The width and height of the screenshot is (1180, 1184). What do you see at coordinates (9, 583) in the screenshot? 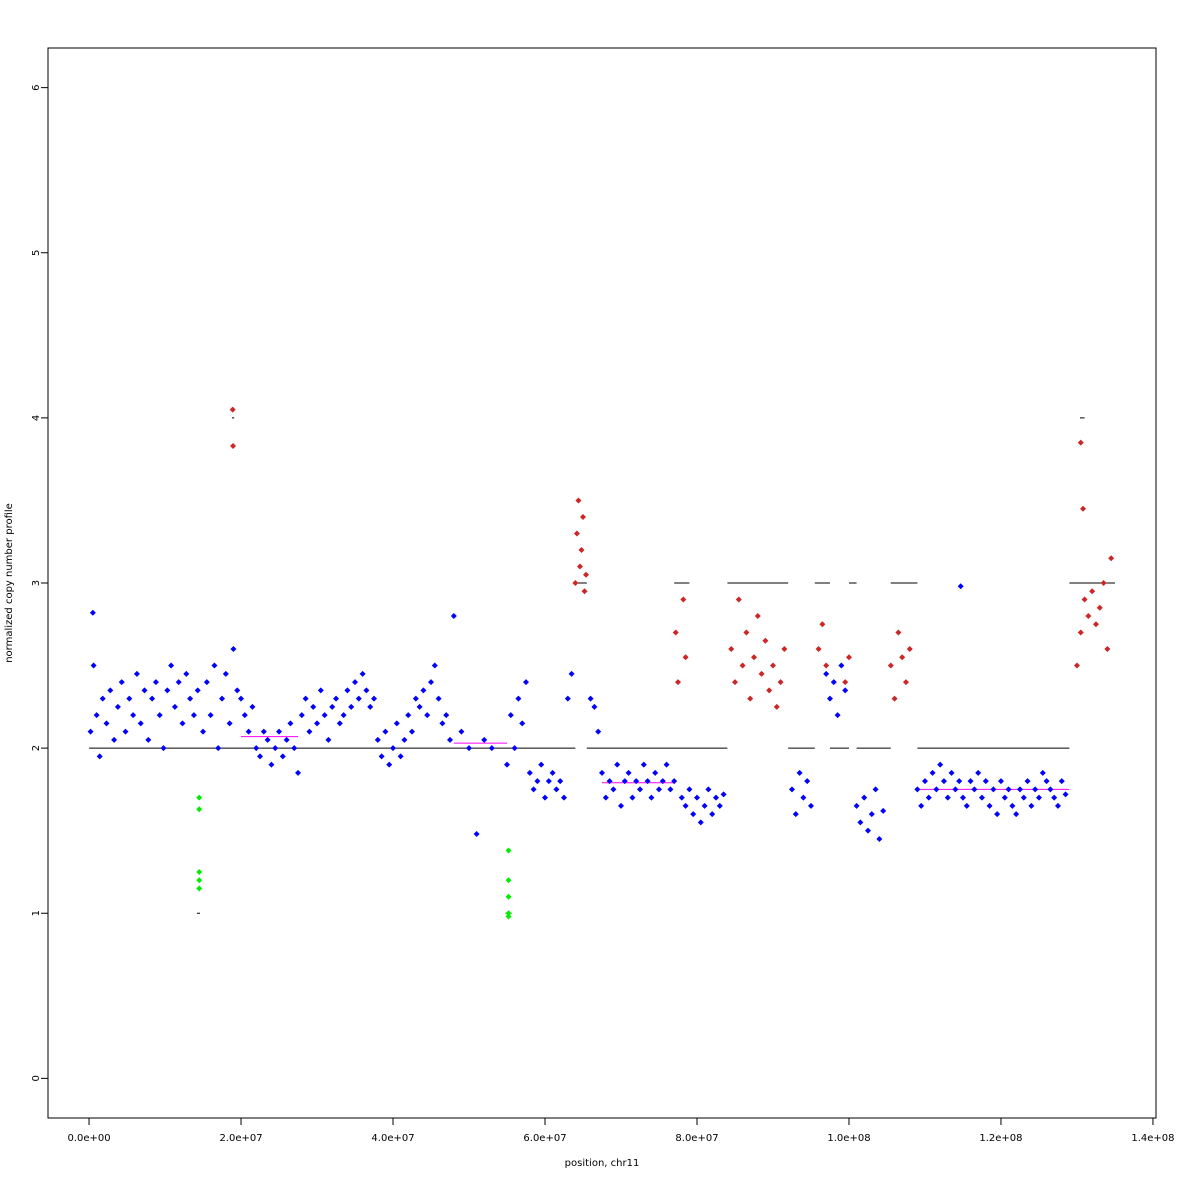
I see `y-axis-label: normalized copy number profile` at bounding box center [9, 583].